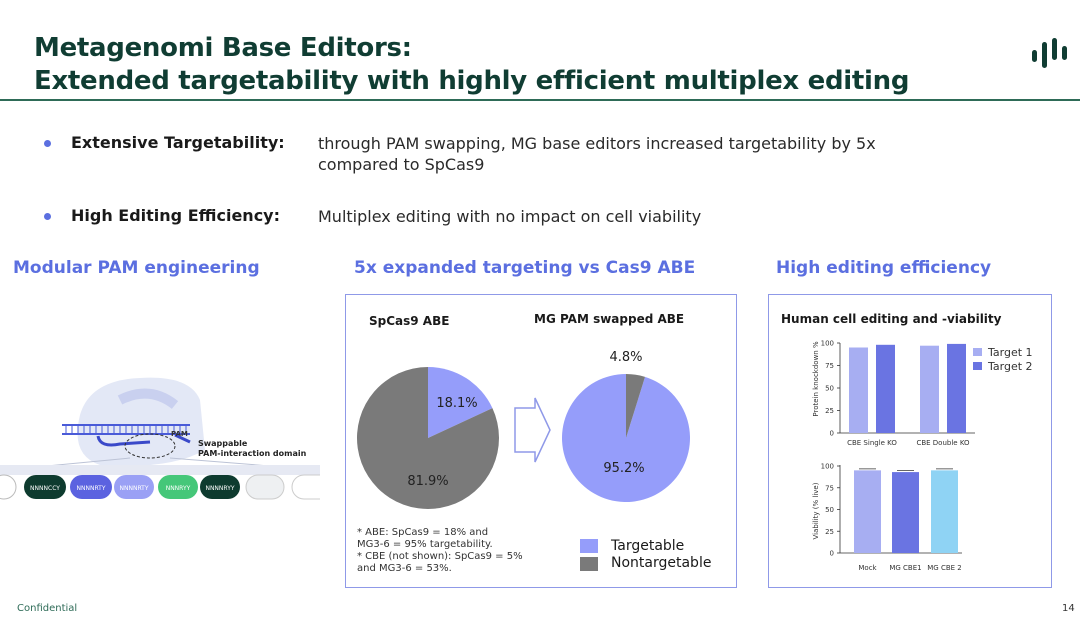  What do you see at coordinates (829, 532) in the screenshot?
I see `viability-ytick: 25` at bounding box center [829, 532].